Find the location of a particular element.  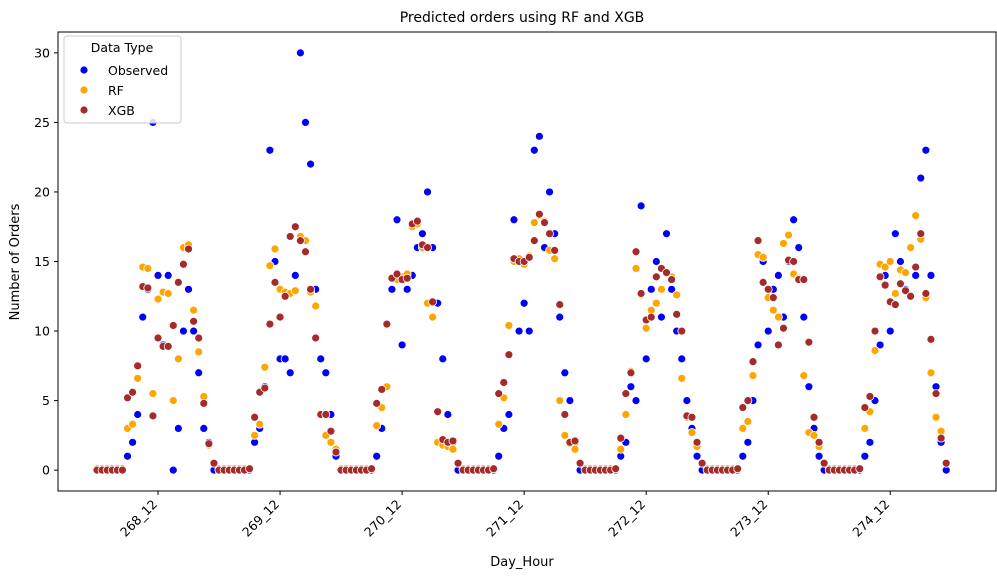

y-tick-label: 15 is located at coordinates (42, 261).